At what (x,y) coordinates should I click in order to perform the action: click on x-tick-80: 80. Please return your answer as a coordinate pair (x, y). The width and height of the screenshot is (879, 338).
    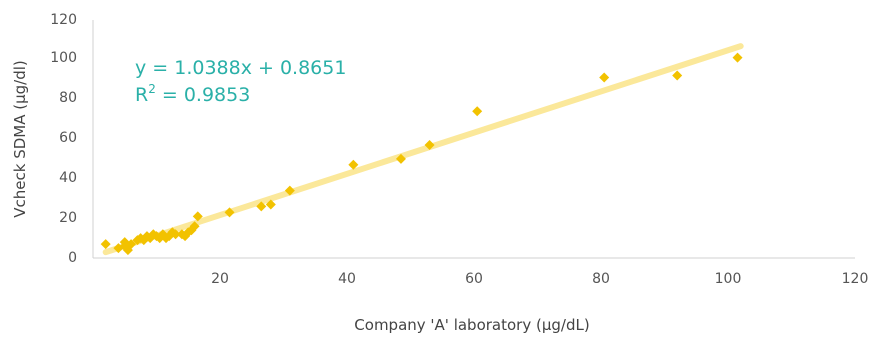
    Looking at the image, I should click on (601, 279).